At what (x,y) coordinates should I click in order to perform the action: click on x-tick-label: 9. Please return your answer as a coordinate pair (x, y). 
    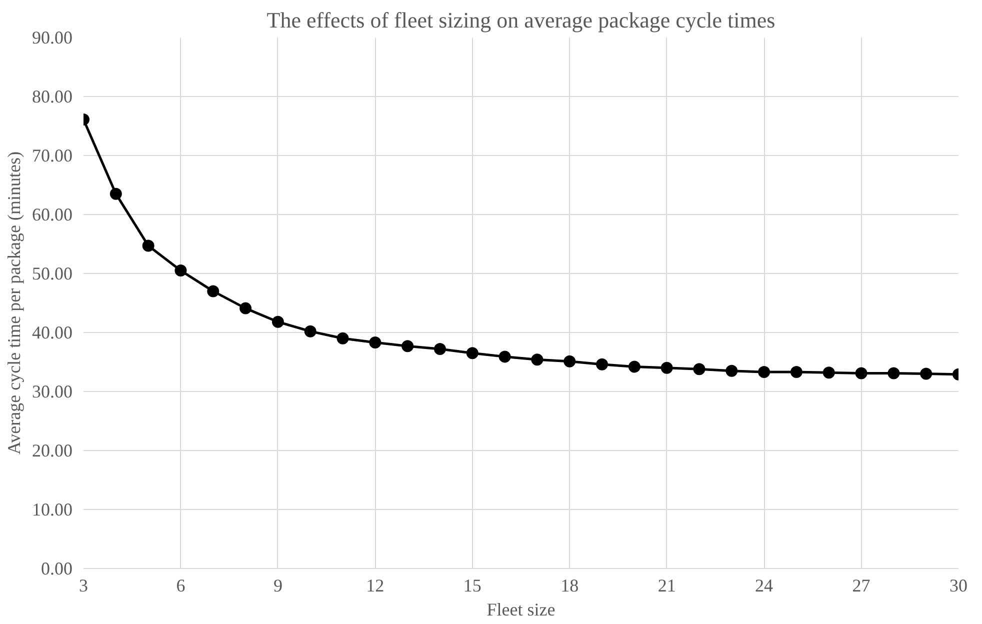
    Looking at the image, I should click on (277, 586).